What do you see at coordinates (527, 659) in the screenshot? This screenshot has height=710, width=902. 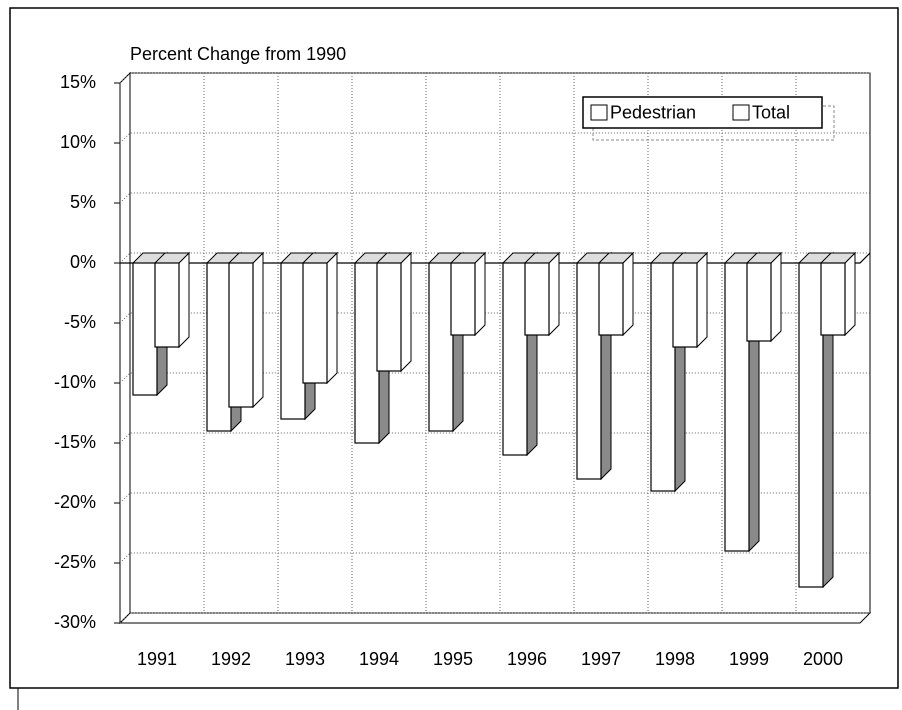 I see `x-tick-label: 1996` at bounding box center [527, 659].